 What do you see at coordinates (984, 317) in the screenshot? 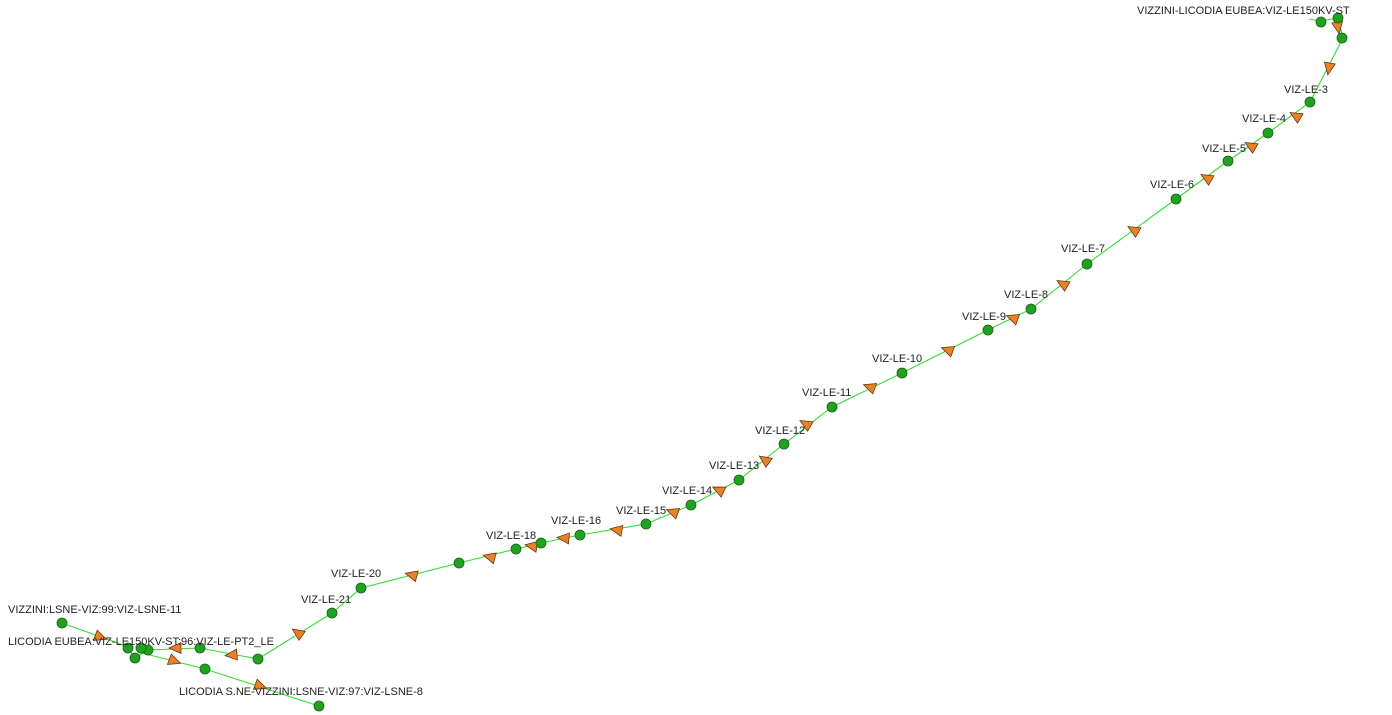
I see `label-viz-le-9: VIZ-LE-9` at bounding box center [984, 317].